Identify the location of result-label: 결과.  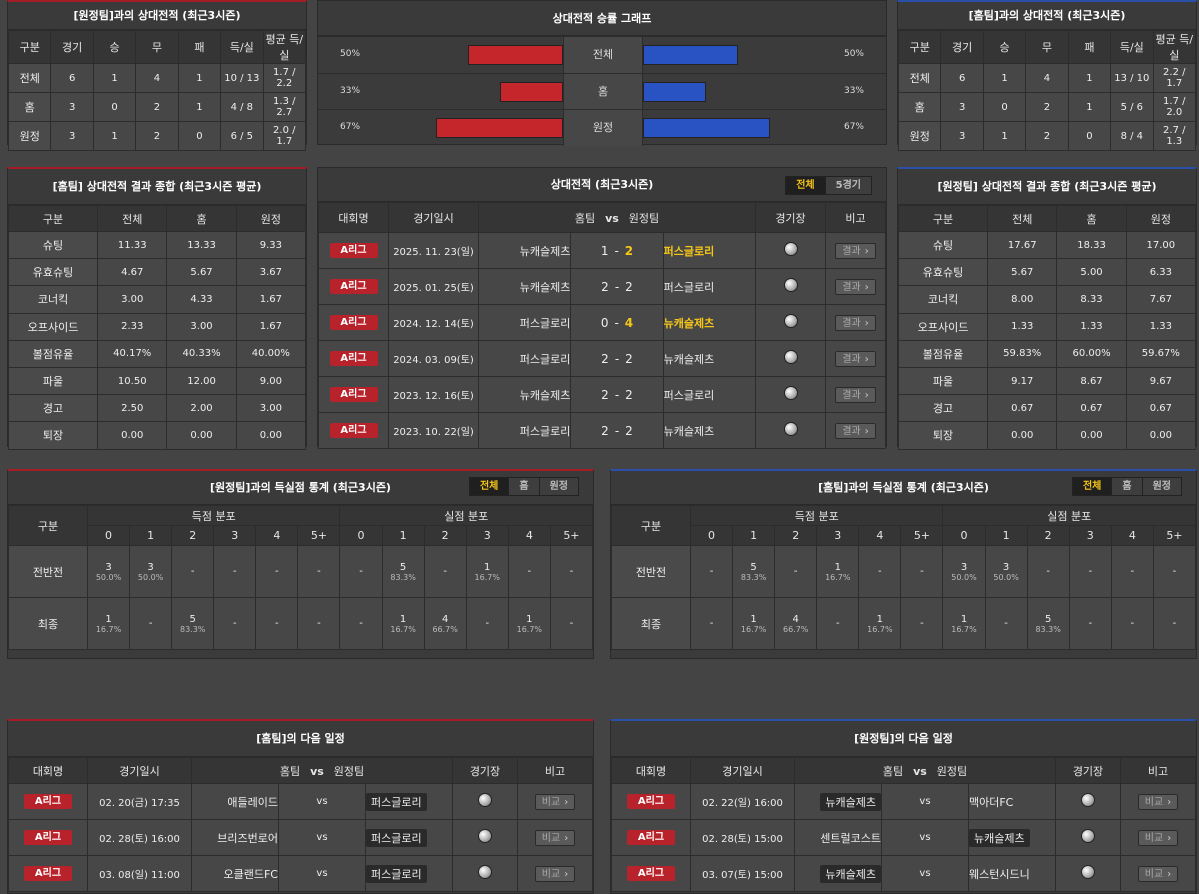
(851, 251).